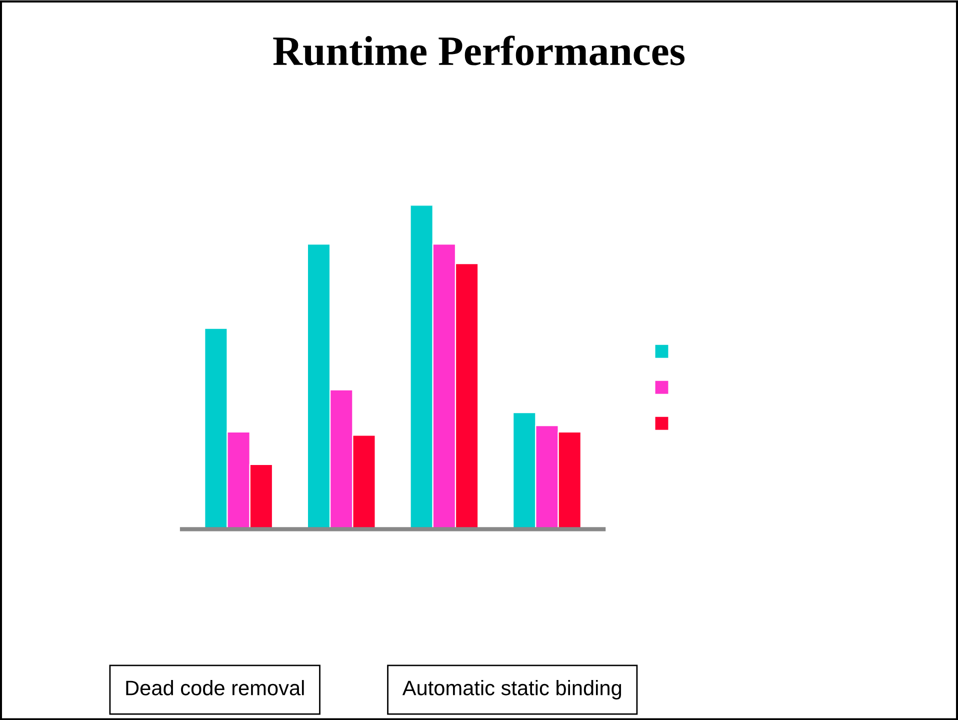 This screenshot has width=958, height=720. What do you see at coordinates (215, 688) in the screenshot?
I see `text: Dead code removal` at bounding box center [215, 688].